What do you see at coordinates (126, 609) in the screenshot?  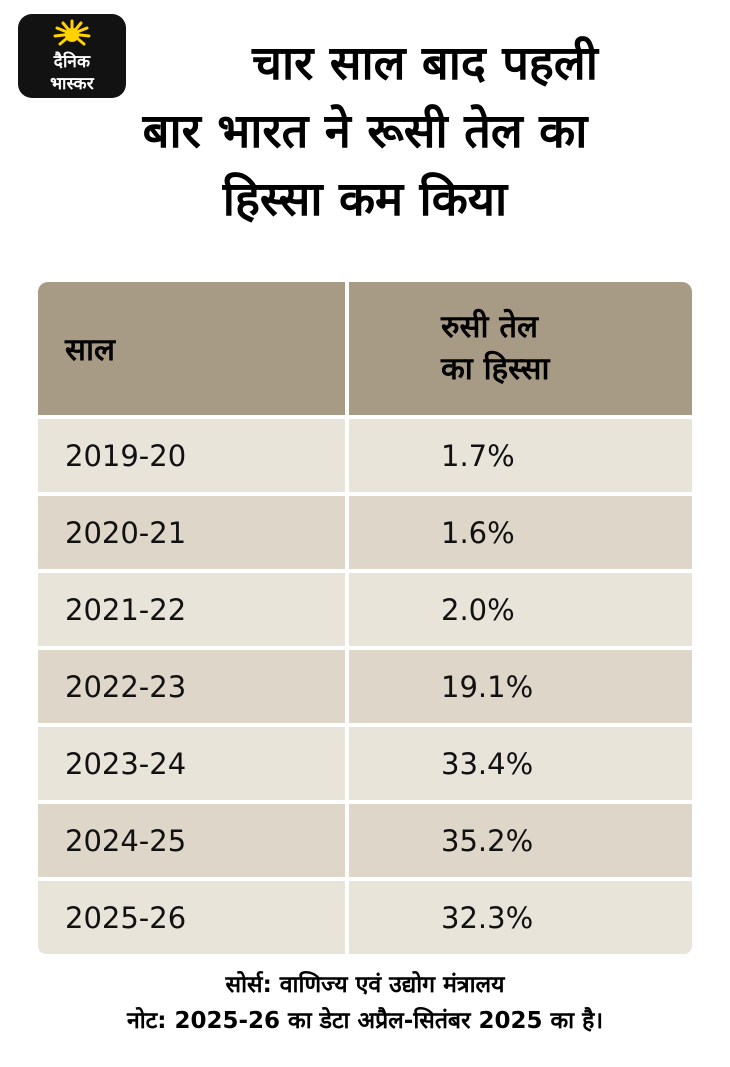 I see `year-cell: 2021-22` at bounding box center [126, 609].